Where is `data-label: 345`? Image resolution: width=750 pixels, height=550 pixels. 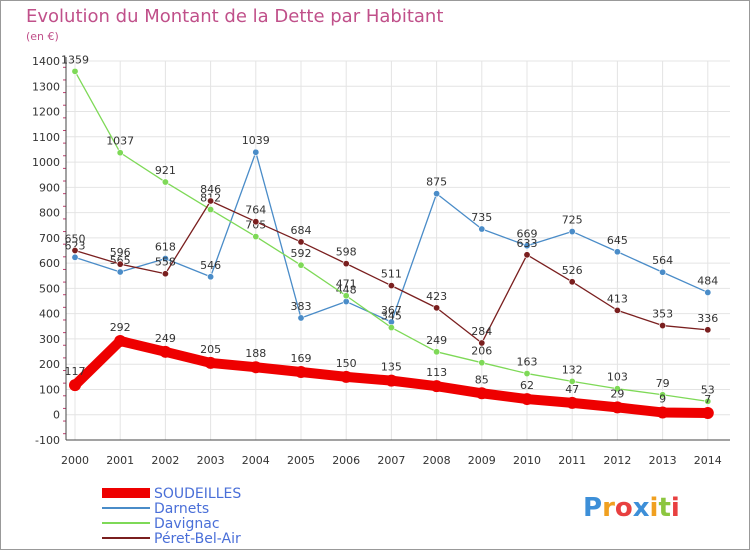 data-label: 345 is located at coordinates (391, 316).